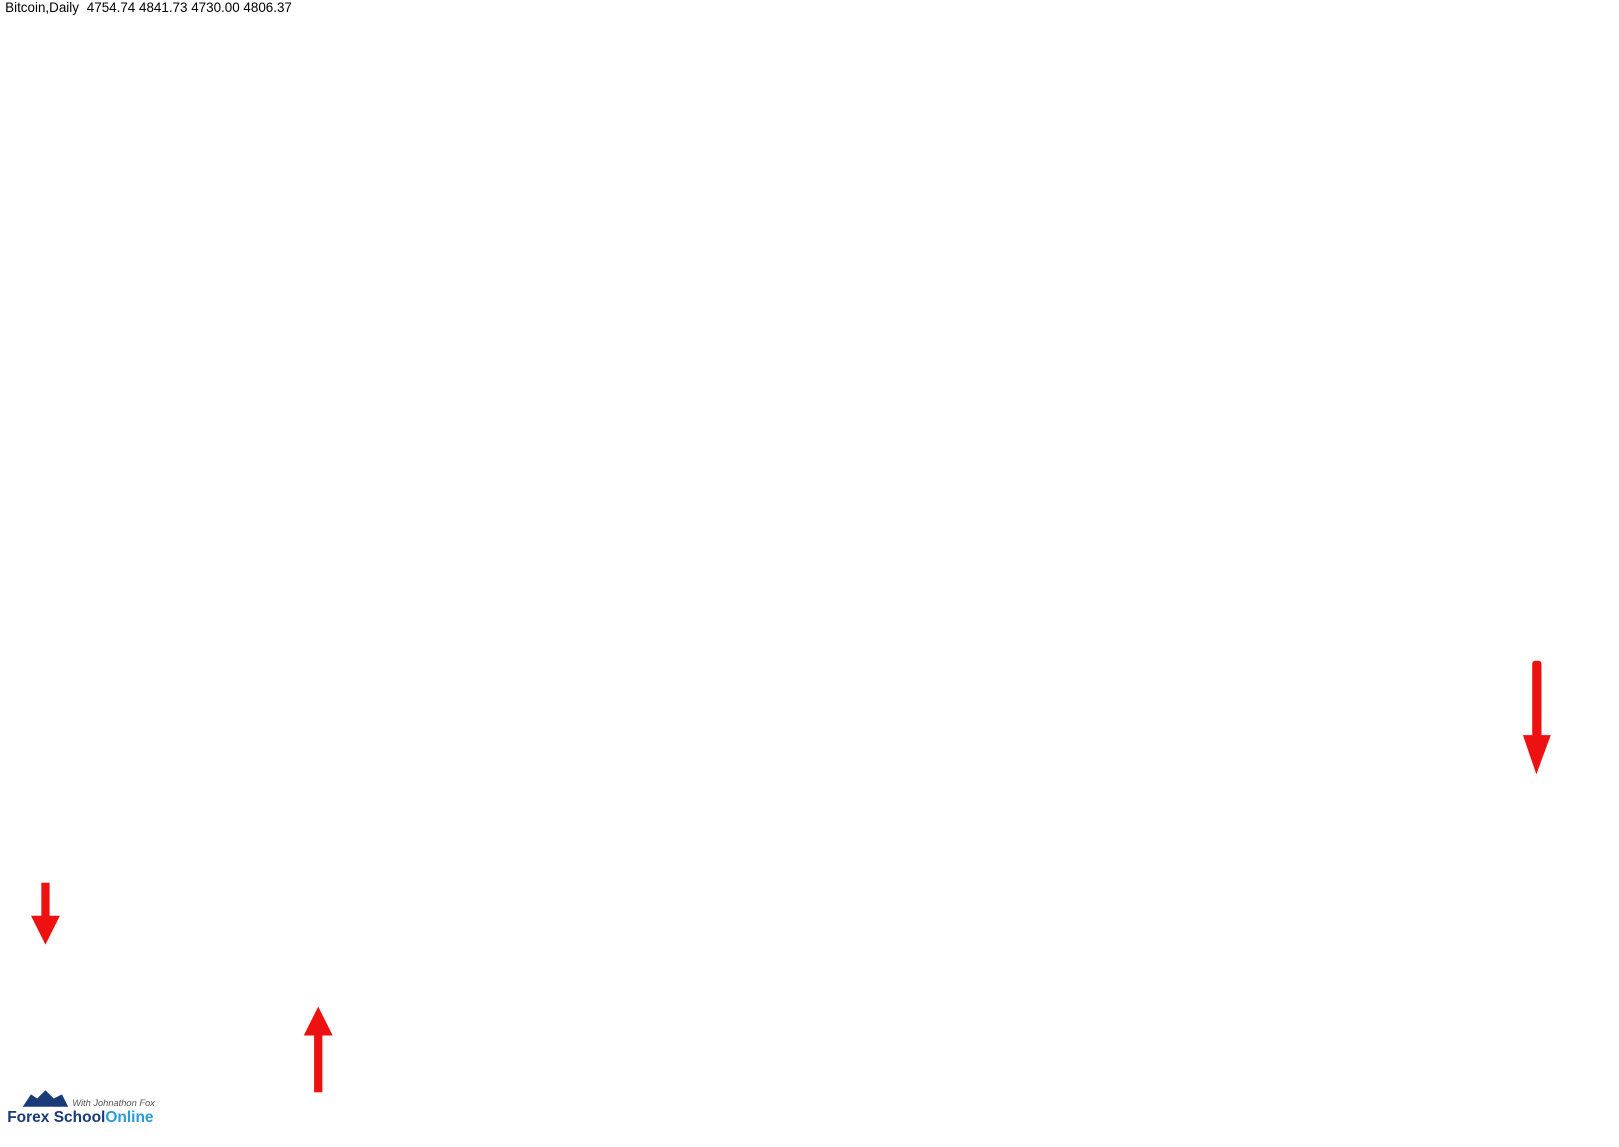 The width and height of the screenshot is (1619, 1147). What do you see at coordinates (113, 1103) in the screenshot?
I see `logo-tagline: With Johnathon Fox` at bounding box center [113, 1103].